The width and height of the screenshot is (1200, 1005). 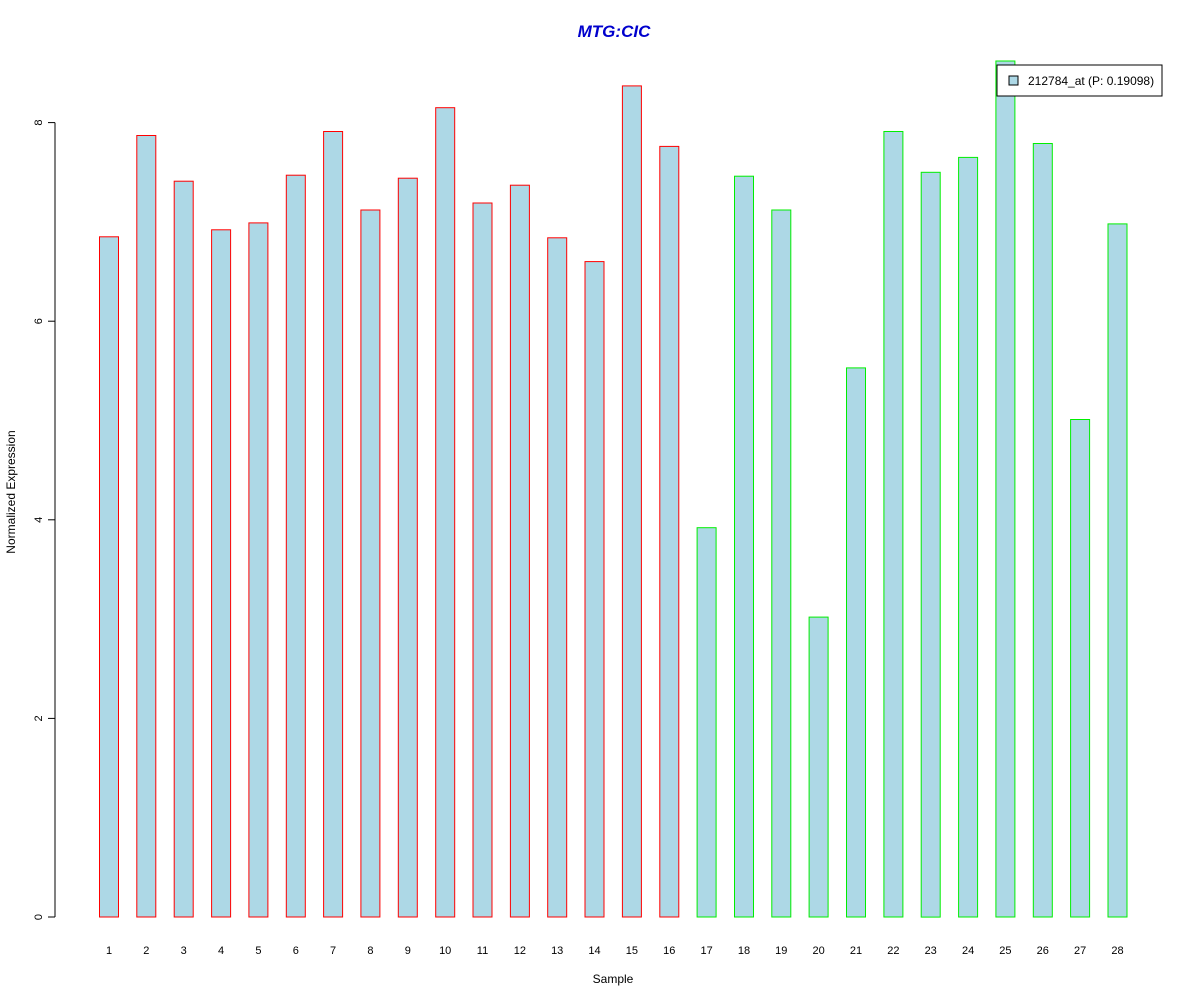 I want to click on x-tick-label: 6, so click(x=296, y=951).